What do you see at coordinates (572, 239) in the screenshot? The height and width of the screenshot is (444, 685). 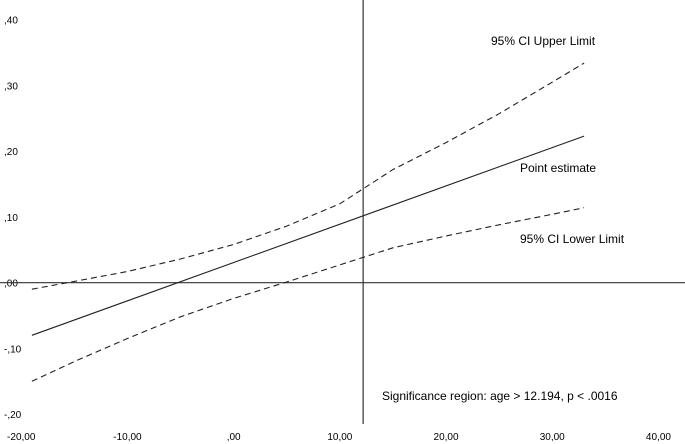 I see `lower-limit-label: 95% CI Lower Limit` at bounding box center [572, 239].